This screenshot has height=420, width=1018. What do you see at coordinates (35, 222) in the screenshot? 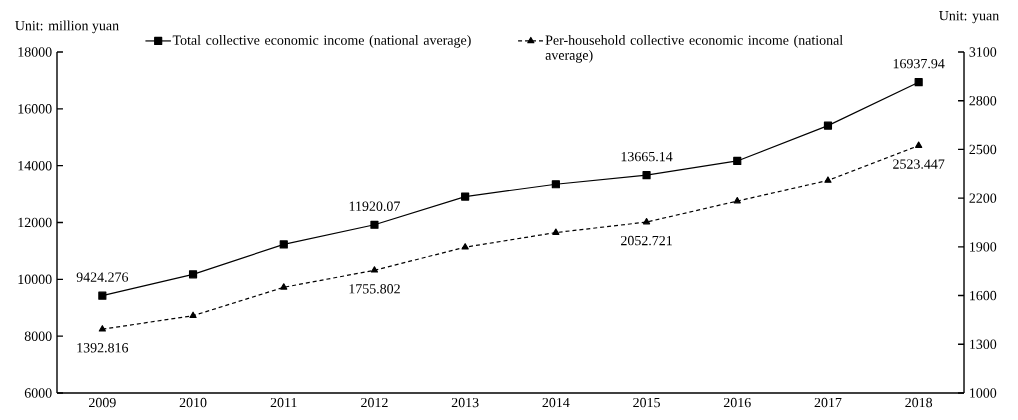
I see `y-tick-label: 12000` at bounding box center [35, 222].